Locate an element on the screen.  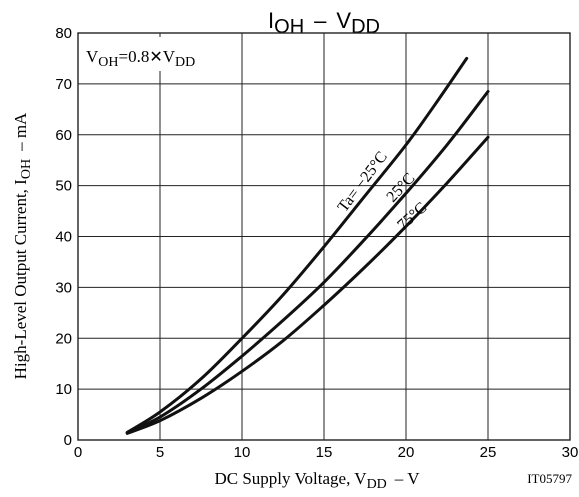
title-main-1: I is located at coordinates (271, 20).